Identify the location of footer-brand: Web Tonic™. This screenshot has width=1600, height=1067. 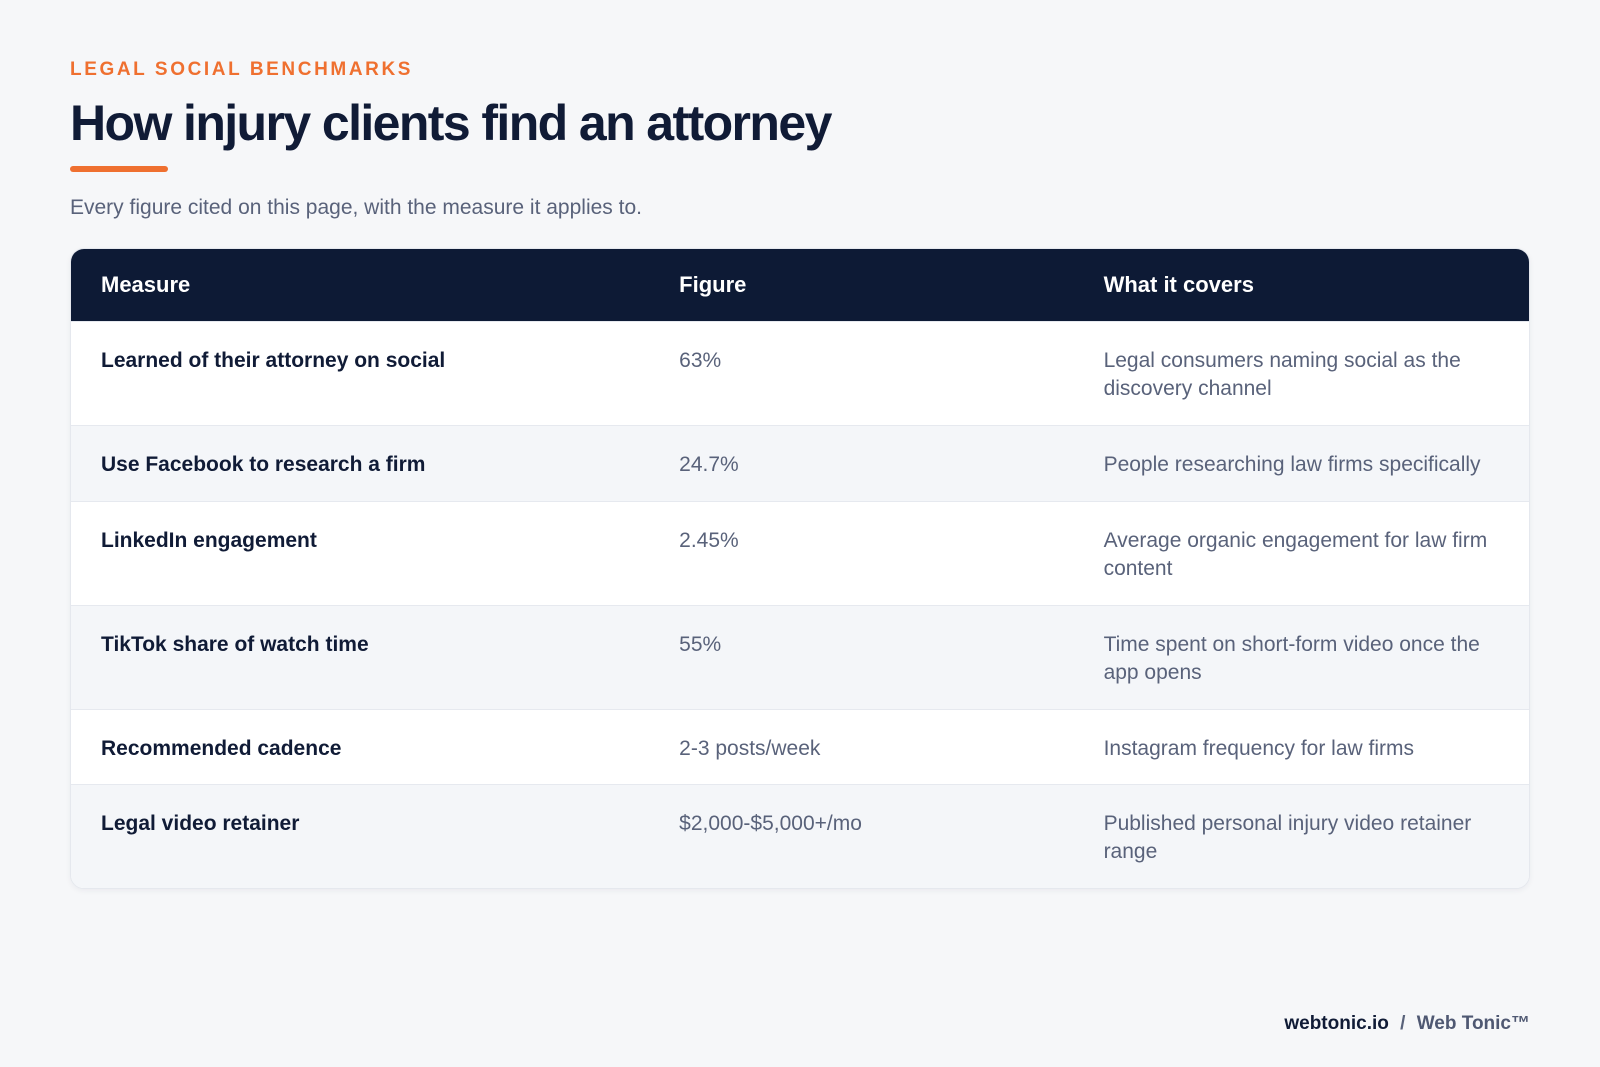
(1473, 1023).